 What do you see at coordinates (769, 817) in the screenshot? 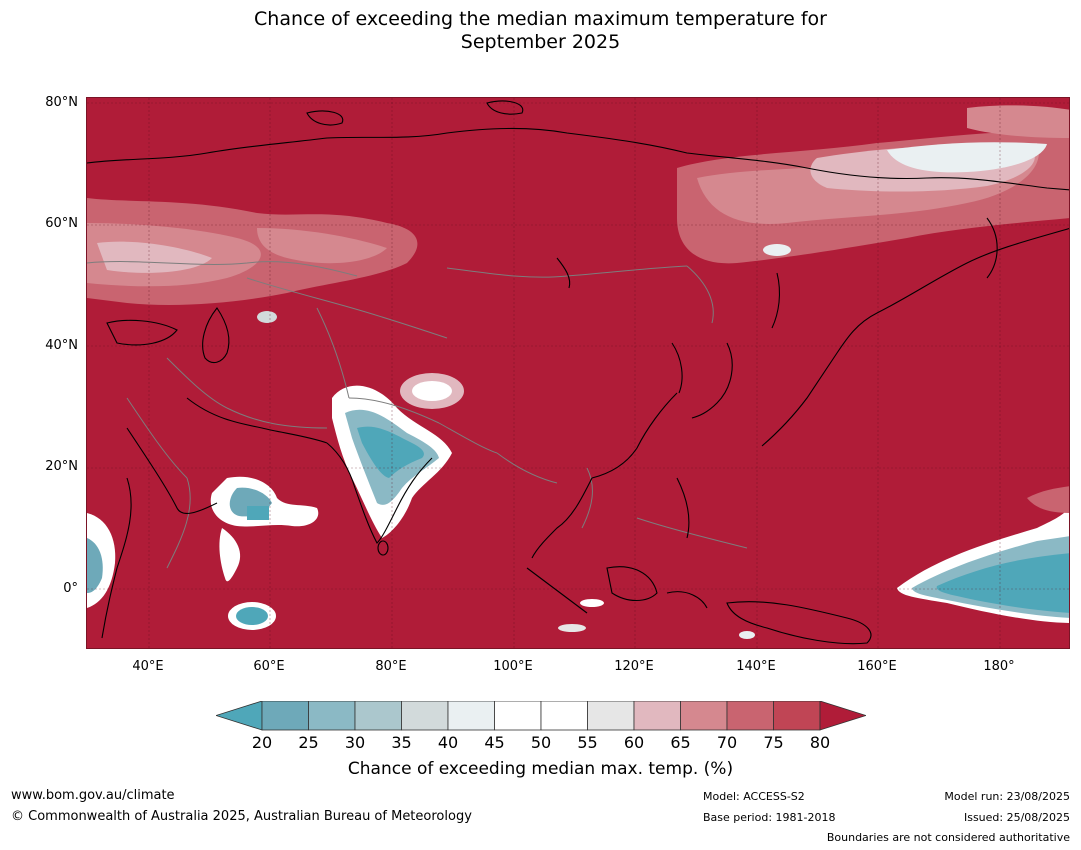
I see `base-period: Base period: 1981-2018` at bounding box center [769, 817].